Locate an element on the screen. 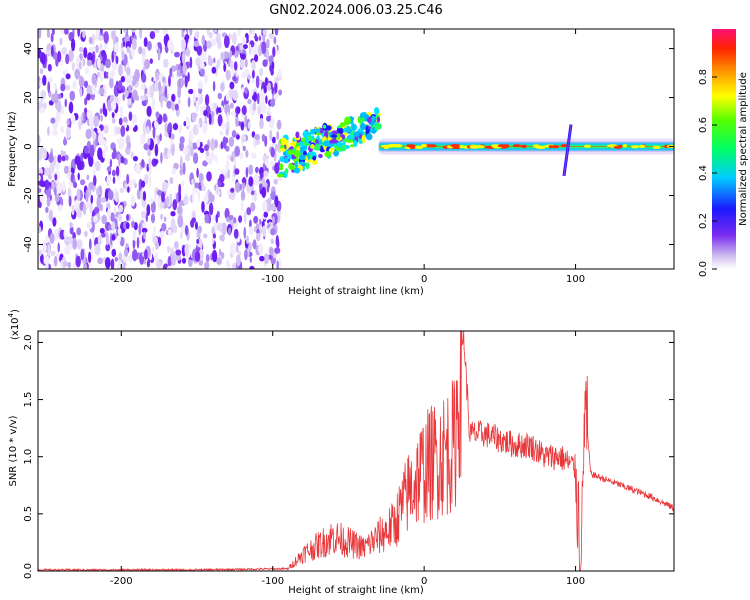 Image resolution: width=750 pixels, height=600 pixels. snr-xtick-label: -200 is located at coordinates (121, 581).